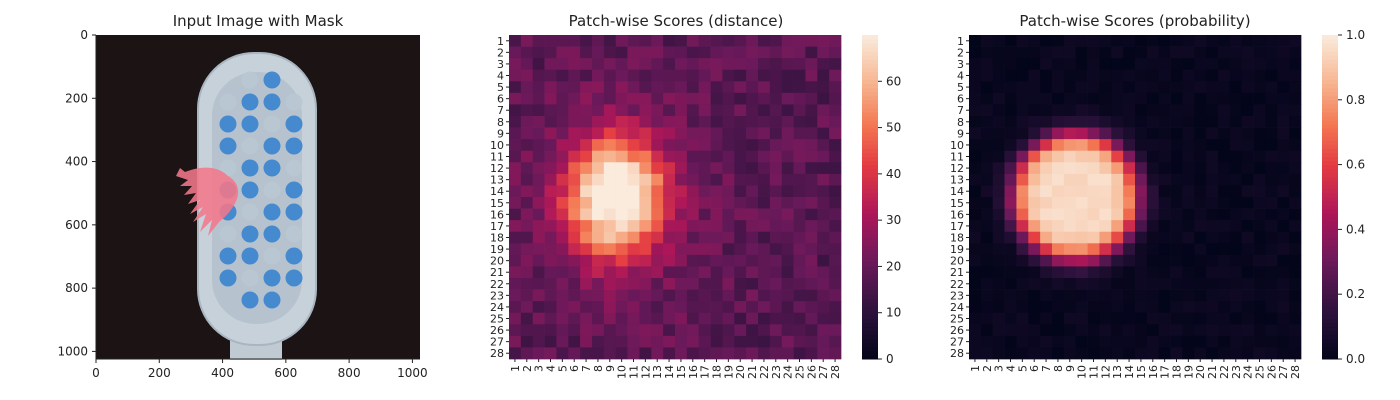  I want to click on panel1-title: Input Image with Mask, so click(258, 21).